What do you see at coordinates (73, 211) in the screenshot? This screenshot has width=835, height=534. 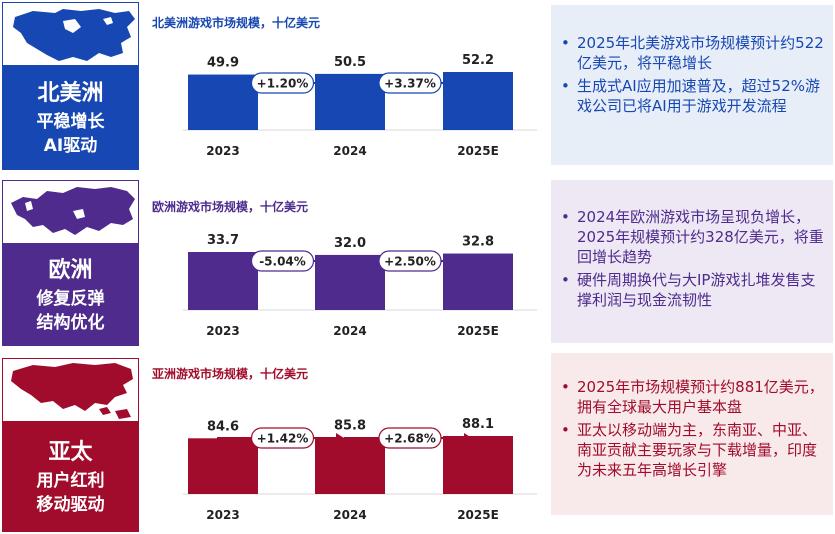 I see `europe-map-icon` at bounding box center [73, 211].